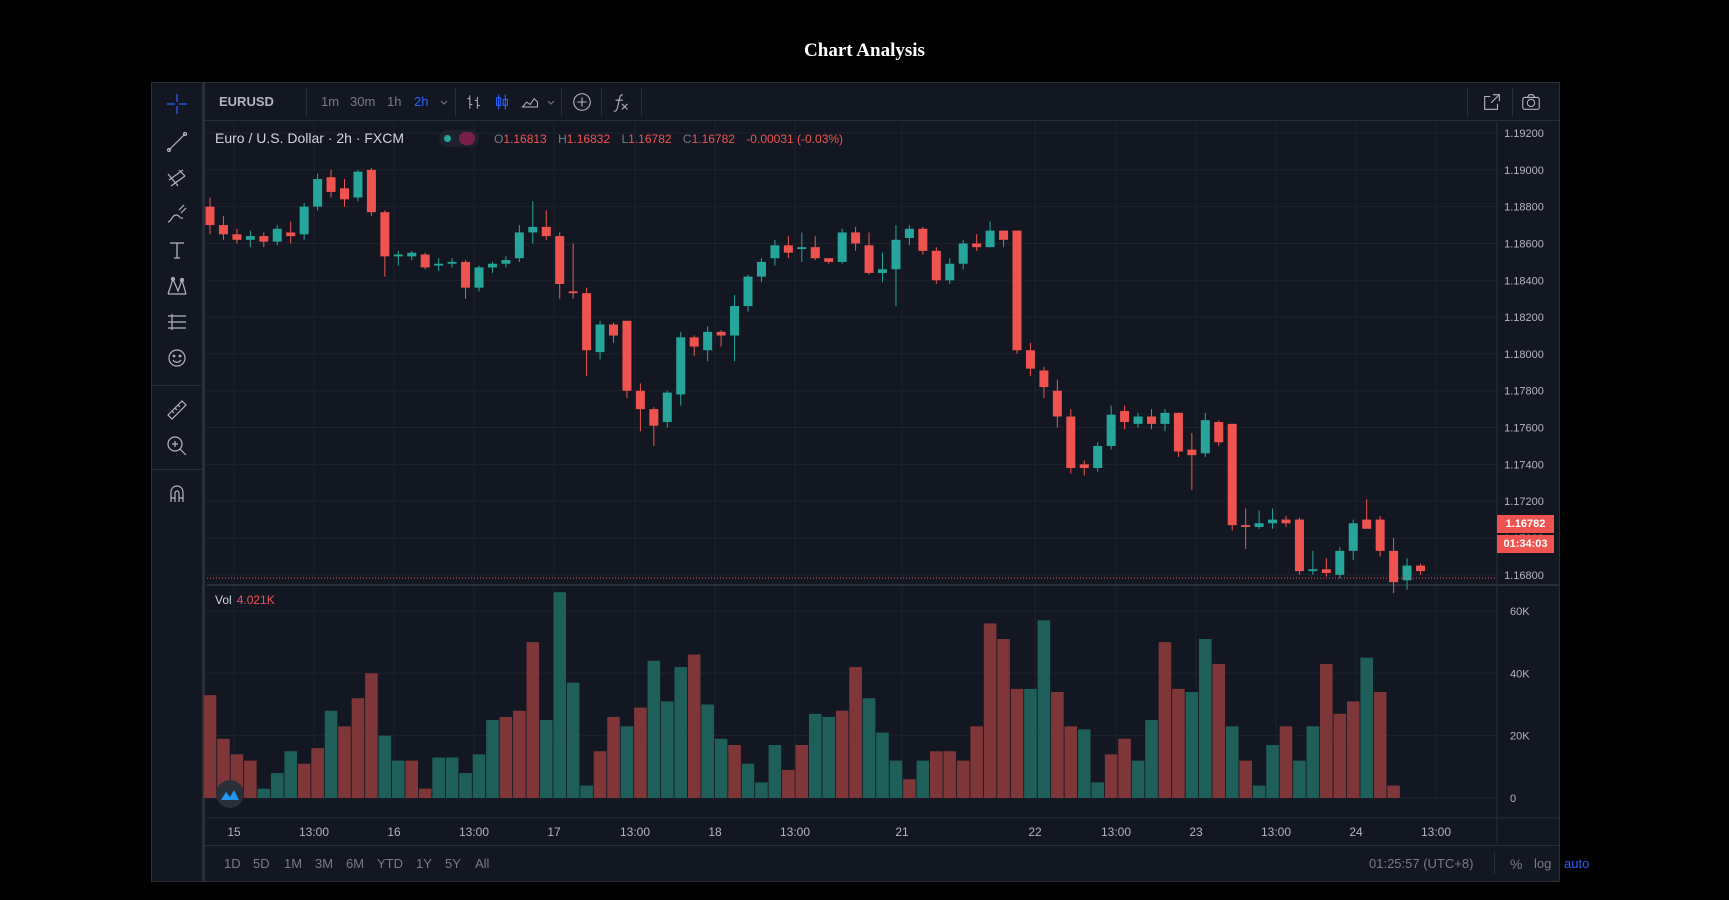 The image size is (1729, 900). I want to click on high-value: 1.16832, so click(588, 139).